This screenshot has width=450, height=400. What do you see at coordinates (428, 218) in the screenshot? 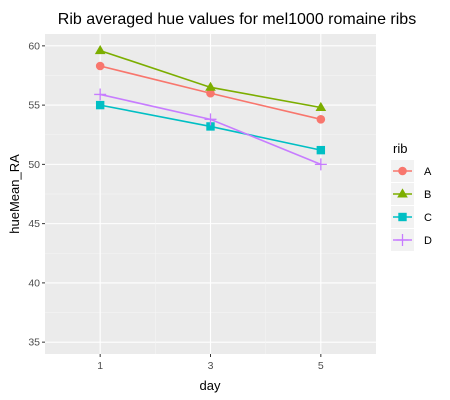
I see `legend-label: C` at bounding box center [428, 218].